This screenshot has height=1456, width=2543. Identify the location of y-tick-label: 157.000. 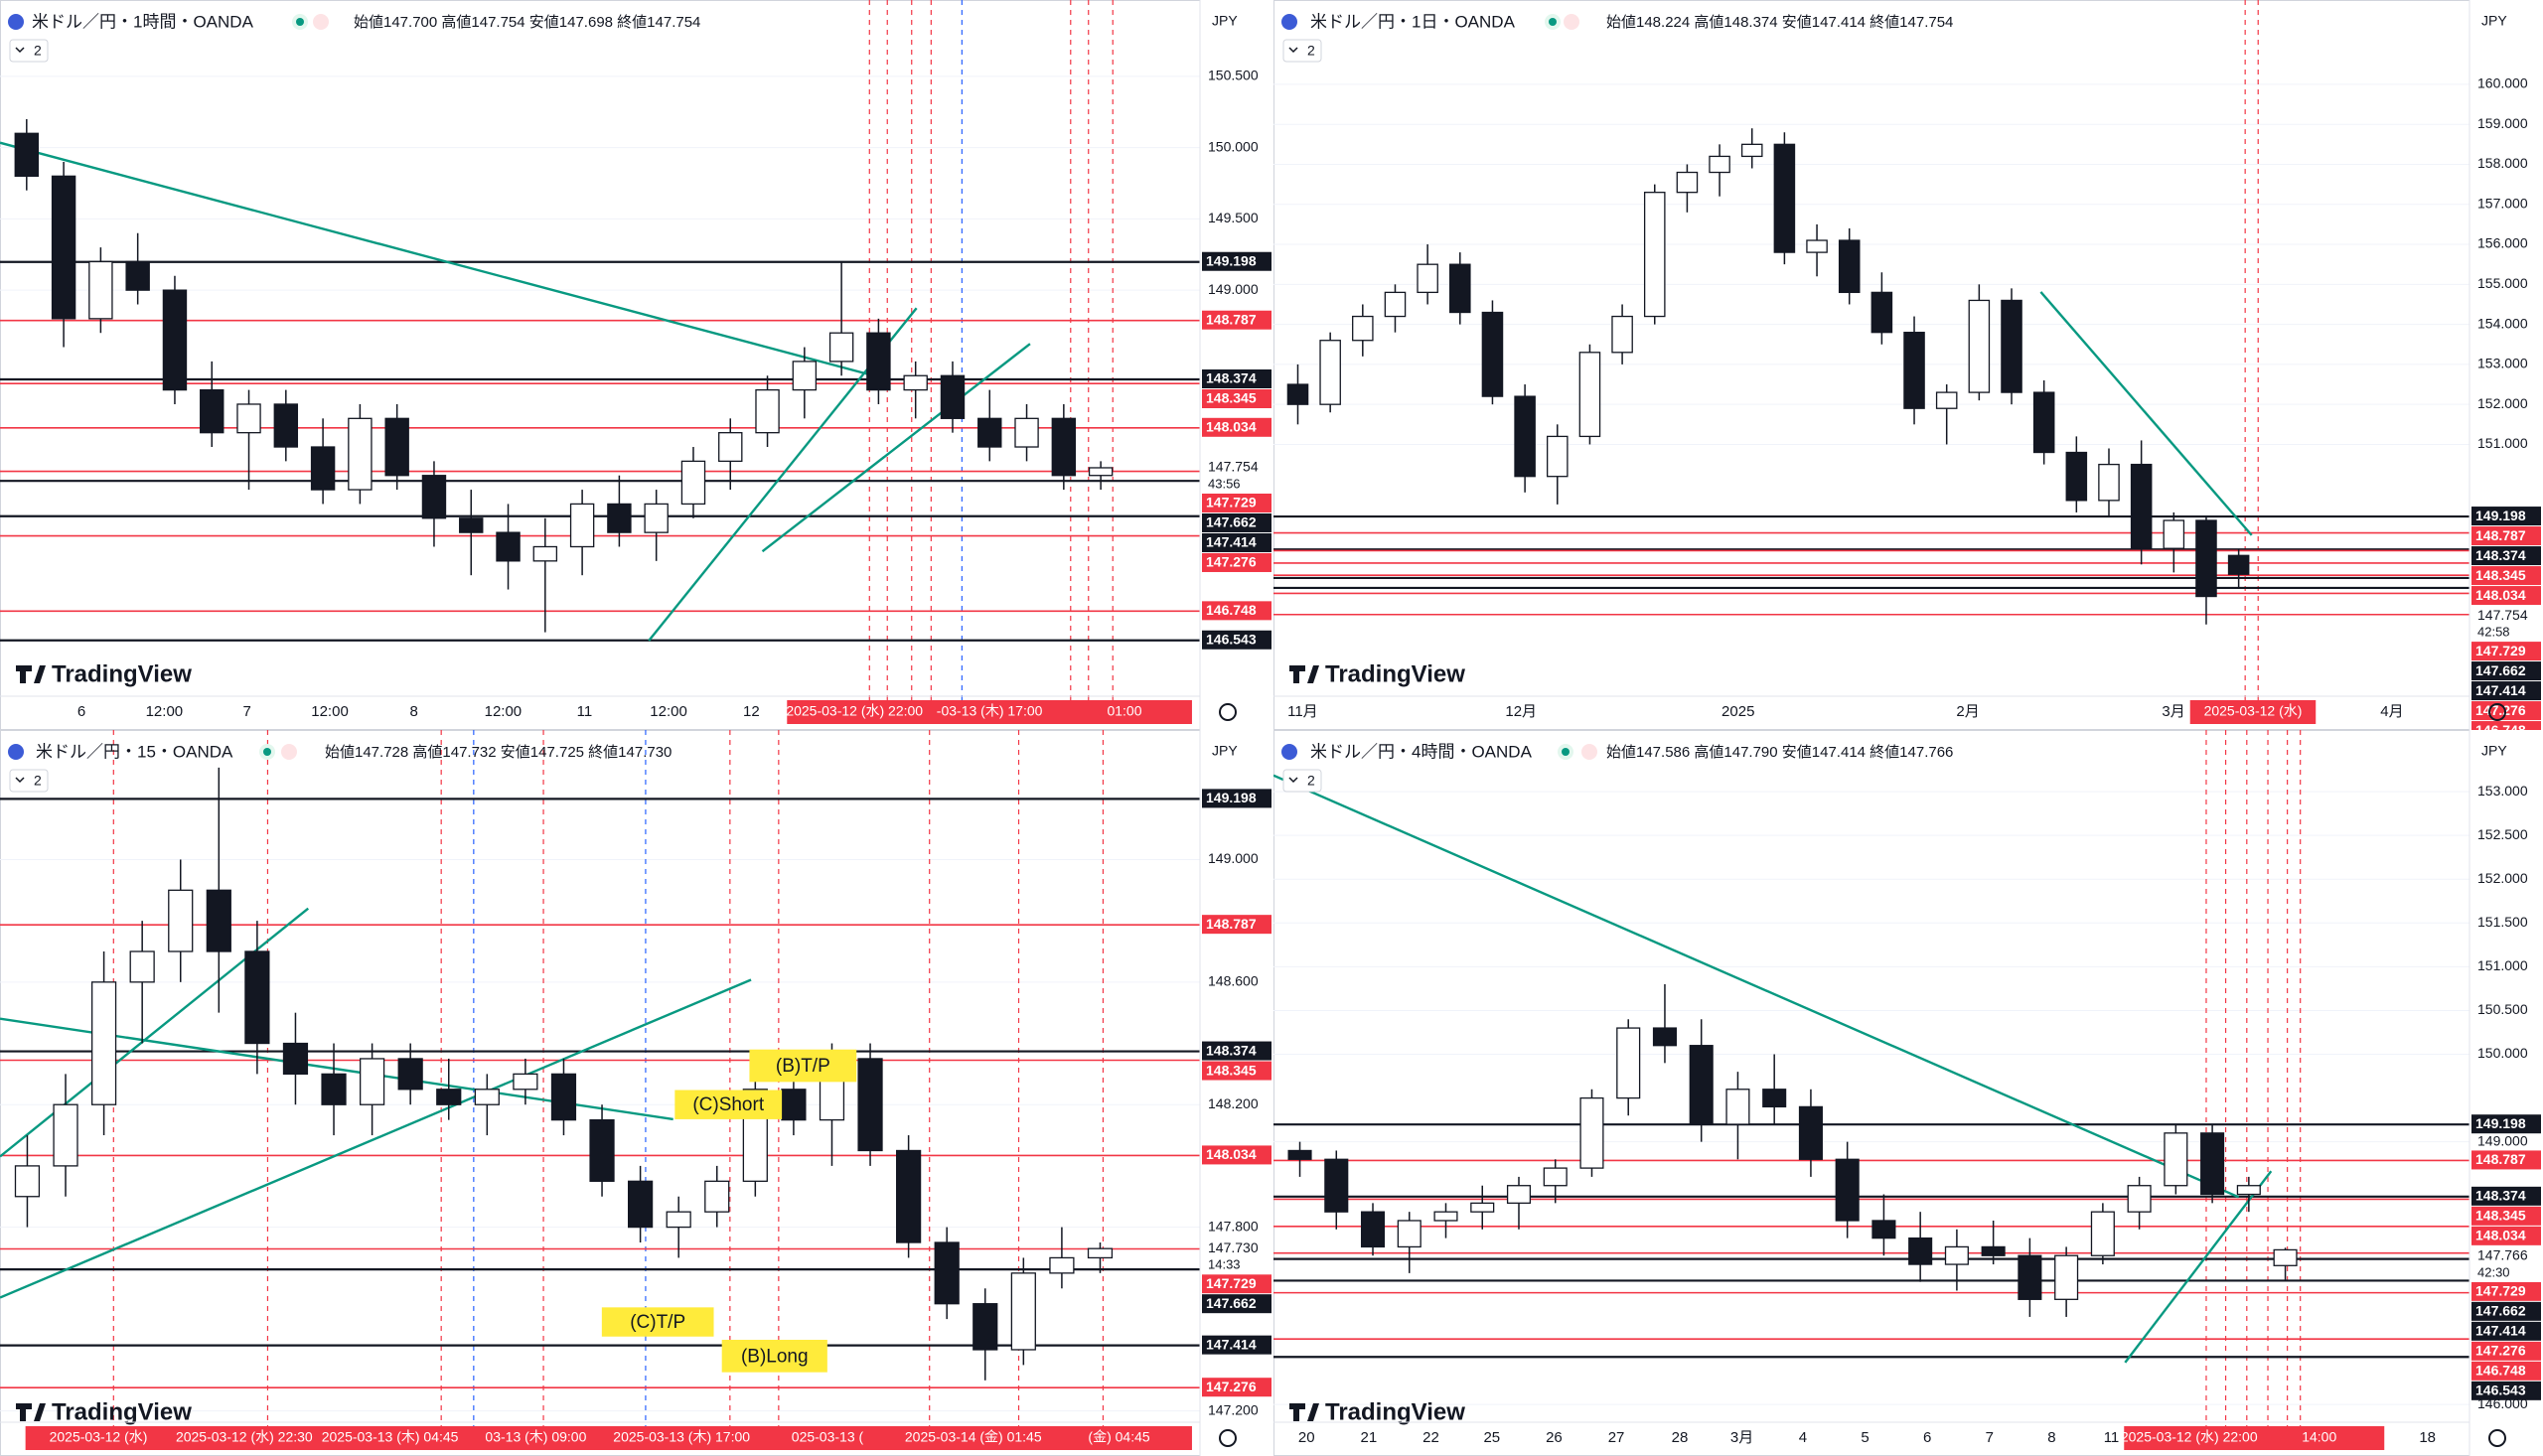
(2502, 203).